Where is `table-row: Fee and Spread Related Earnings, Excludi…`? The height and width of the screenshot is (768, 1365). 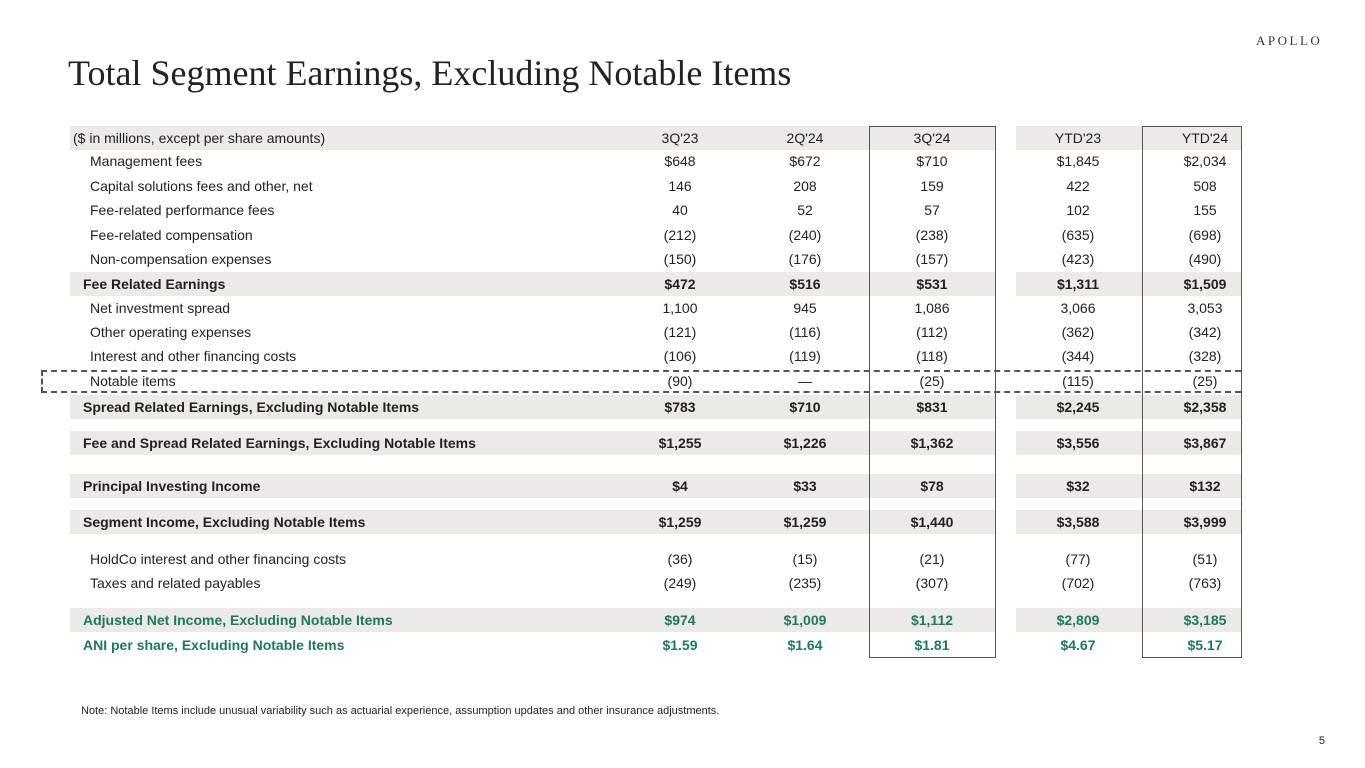 table-row: Fee and Spread Related Earnings, Excludi… is located at coordinates (655, 443).